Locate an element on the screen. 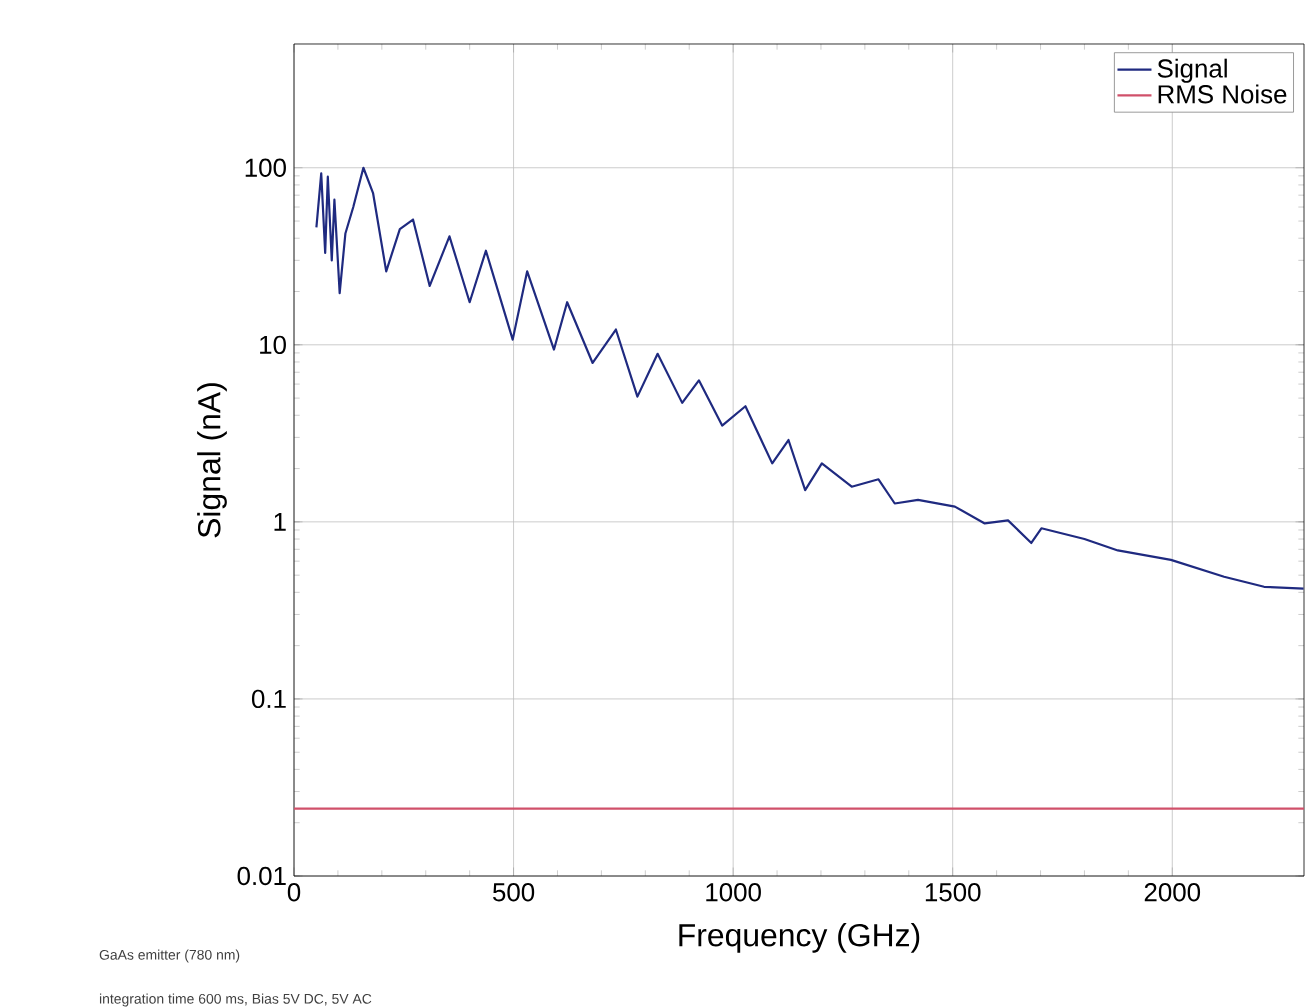 Image resolution: width=1308 pixels, height=1008 pixels. y-tick-label: 100 is located at coordinates (265, 167).